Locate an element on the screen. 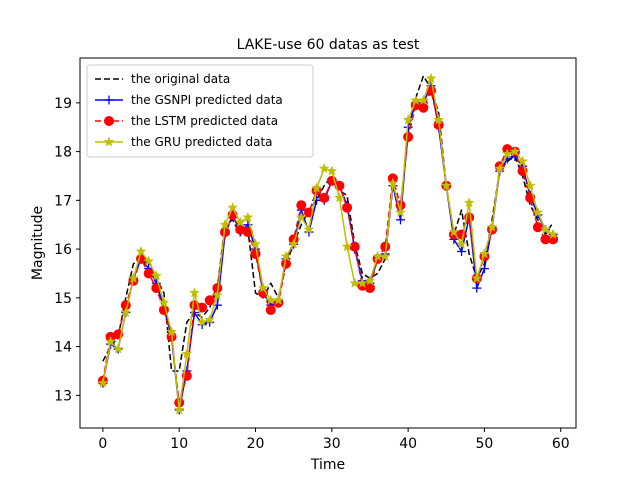 The height and width of the screenshot is (480, 640). x-tick-label: 0 is located at coordinates (102, 444).